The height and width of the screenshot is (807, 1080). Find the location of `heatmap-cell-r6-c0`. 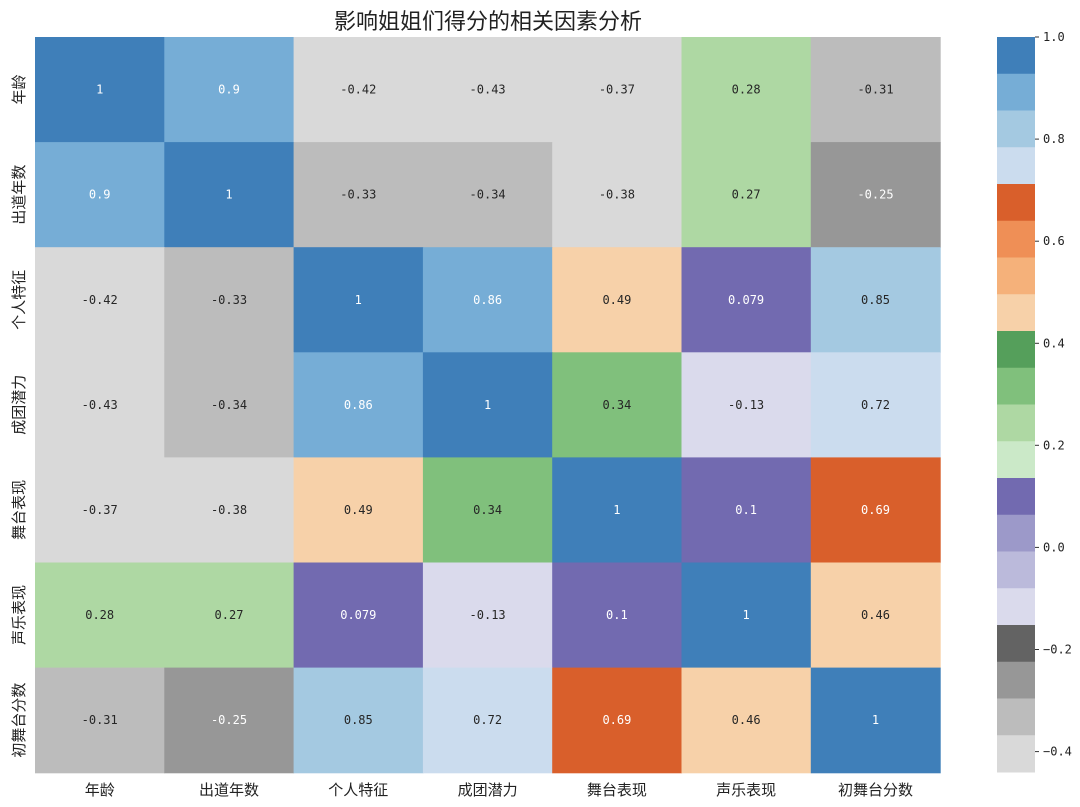

heatmap-cell-r6-c0 is located at coordinates (100, 720).